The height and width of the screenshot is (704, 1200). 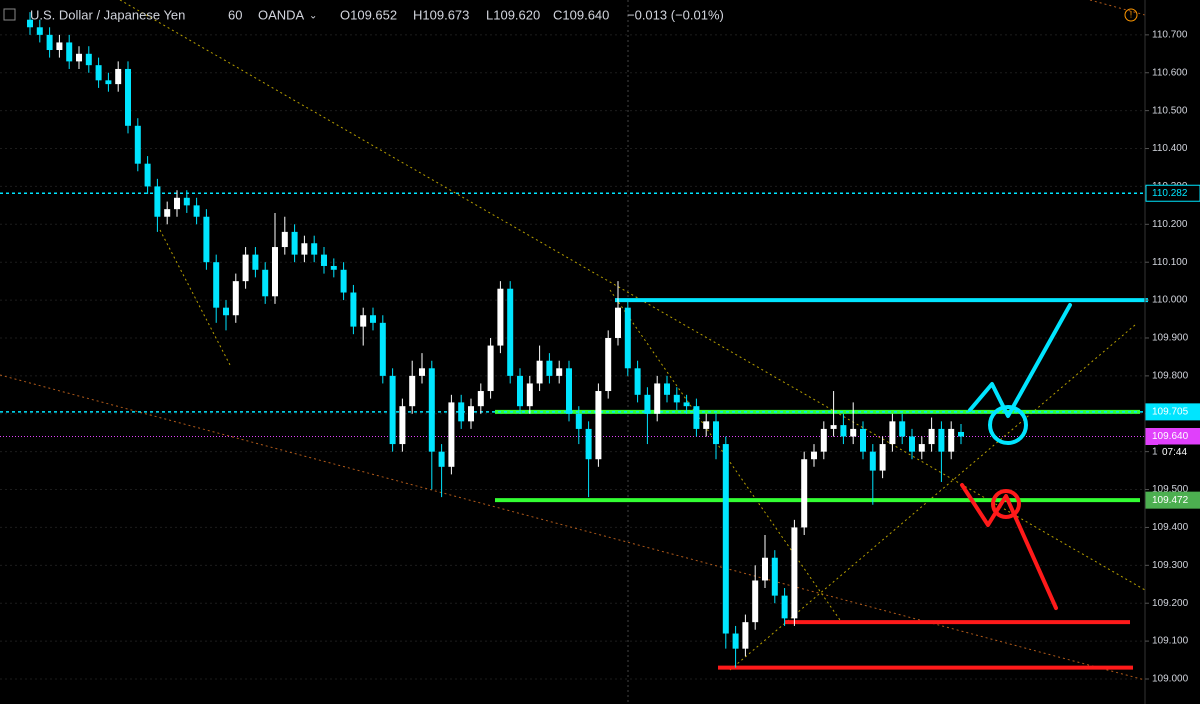 What do you see at coordinates (1170, 679) in the screenshot?
I see `y-tick-label: 109.000` at bounding box center [1170, 679].